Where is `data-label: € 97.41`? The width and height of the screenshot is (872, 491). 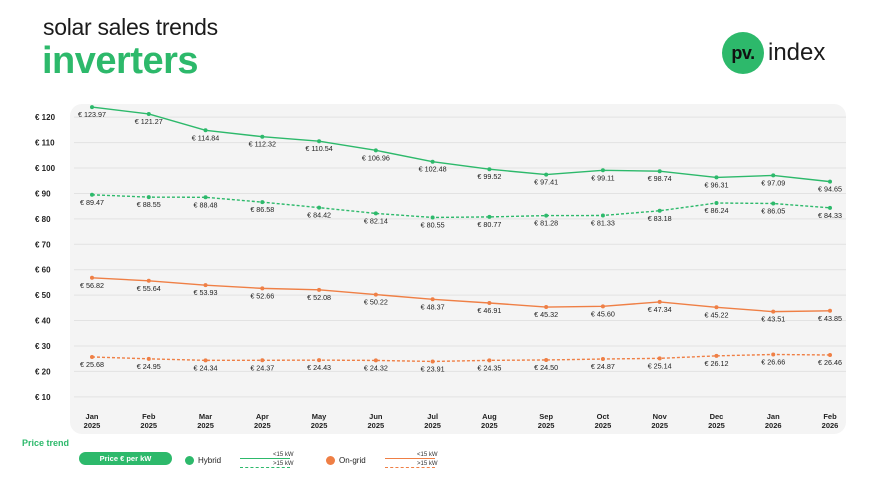
data-label: € 97.41 is located at coordinates (546, 182).